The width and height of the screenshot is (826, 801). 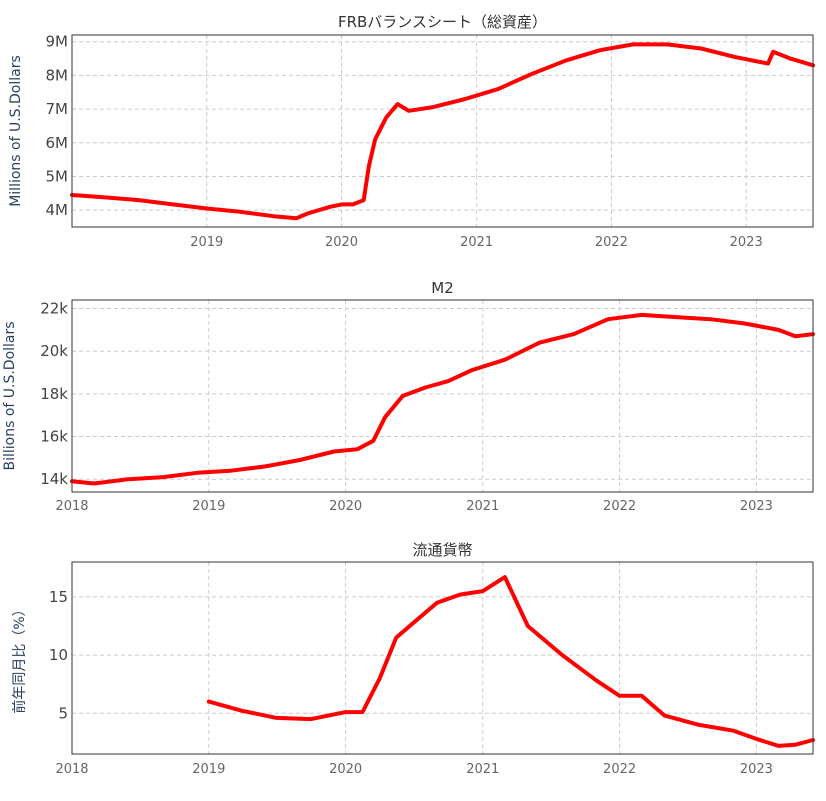 I want to click on y-axis-title: Millions of U.S.Dollars, so click(x=16, y=131).